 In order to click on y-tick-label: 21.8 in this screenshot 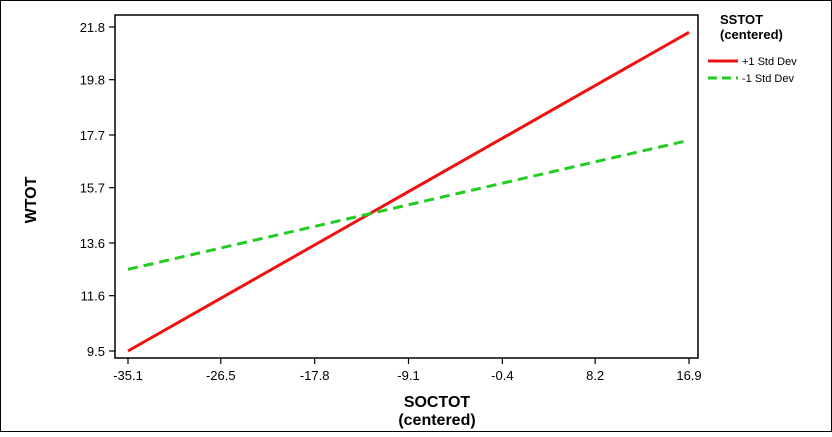, I will do `click(92, 27)`.